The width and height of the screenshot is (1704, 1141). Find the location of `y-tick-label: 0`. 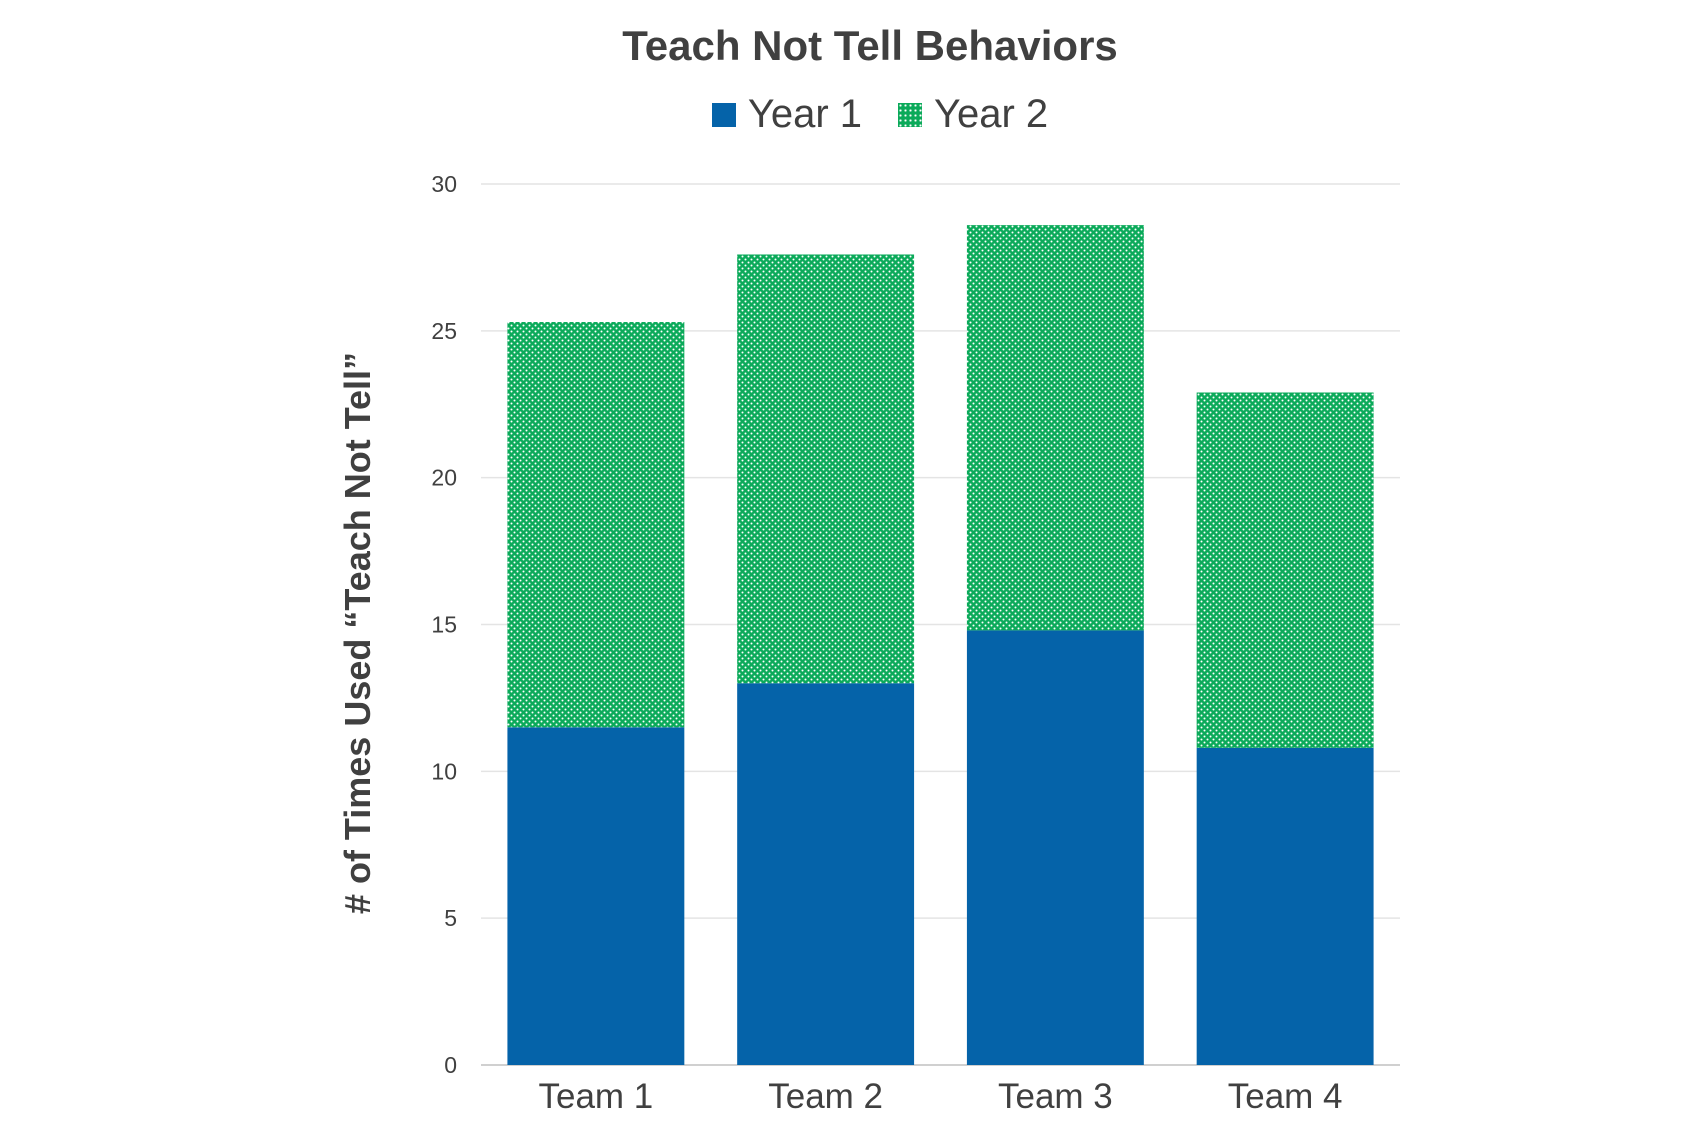

y-tick-label: 0 is located at coordinates (450, 1065).